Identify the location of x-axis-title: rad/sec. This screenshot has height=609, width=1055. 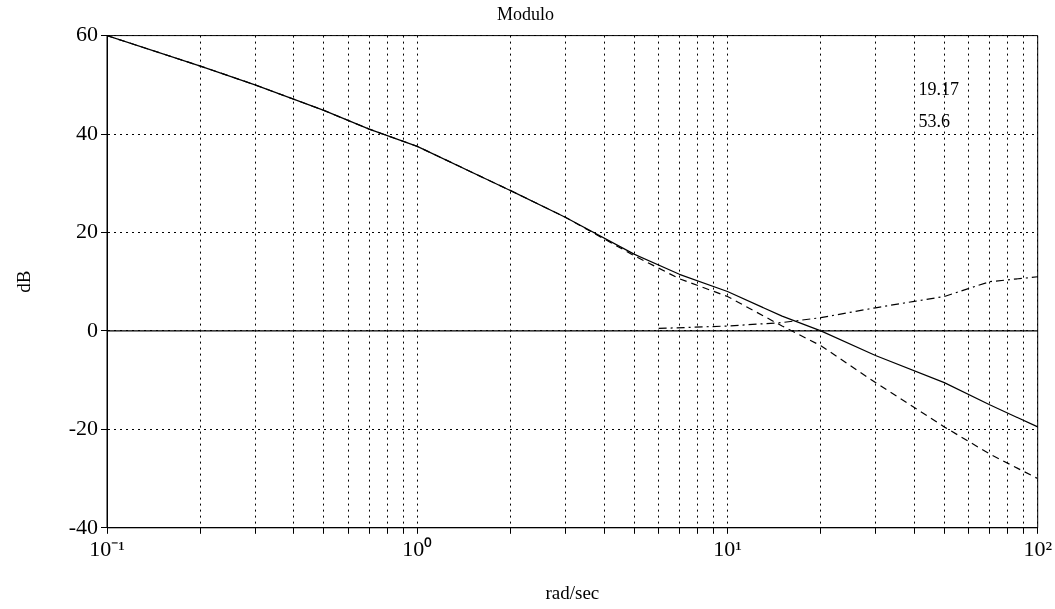
(572, 592).